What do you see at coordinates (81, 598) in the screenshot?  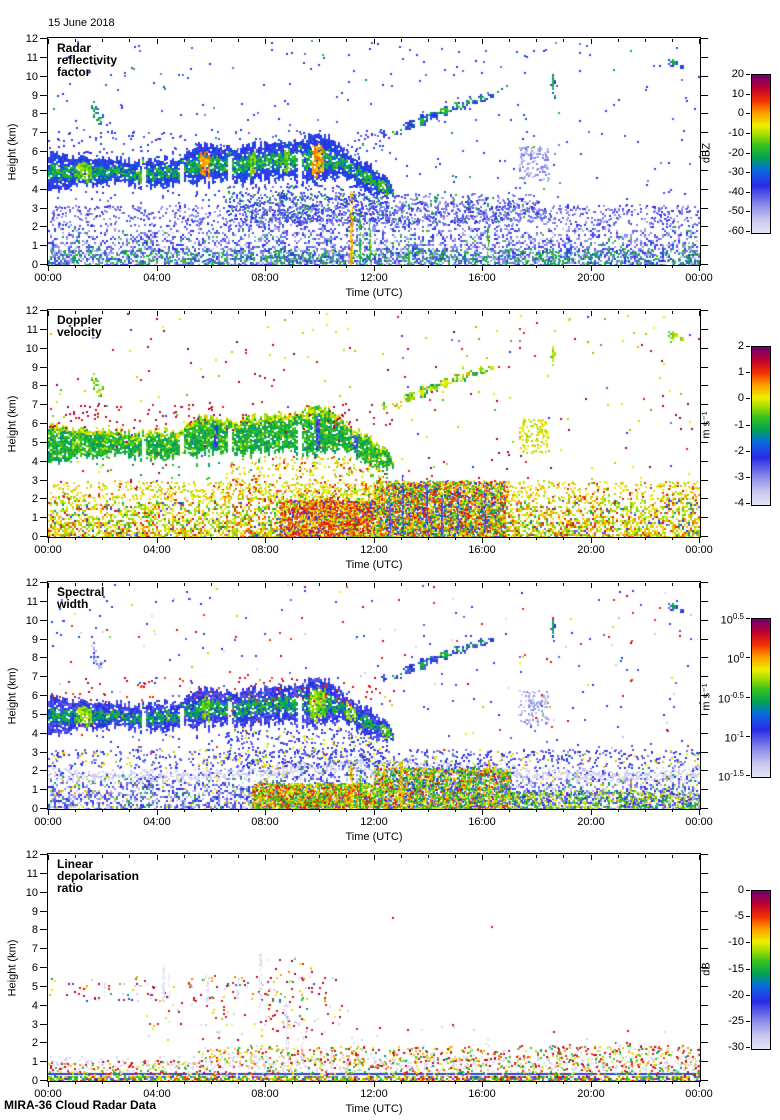 I see `panel-title: Spectral width` at bounding box center [81, 598].